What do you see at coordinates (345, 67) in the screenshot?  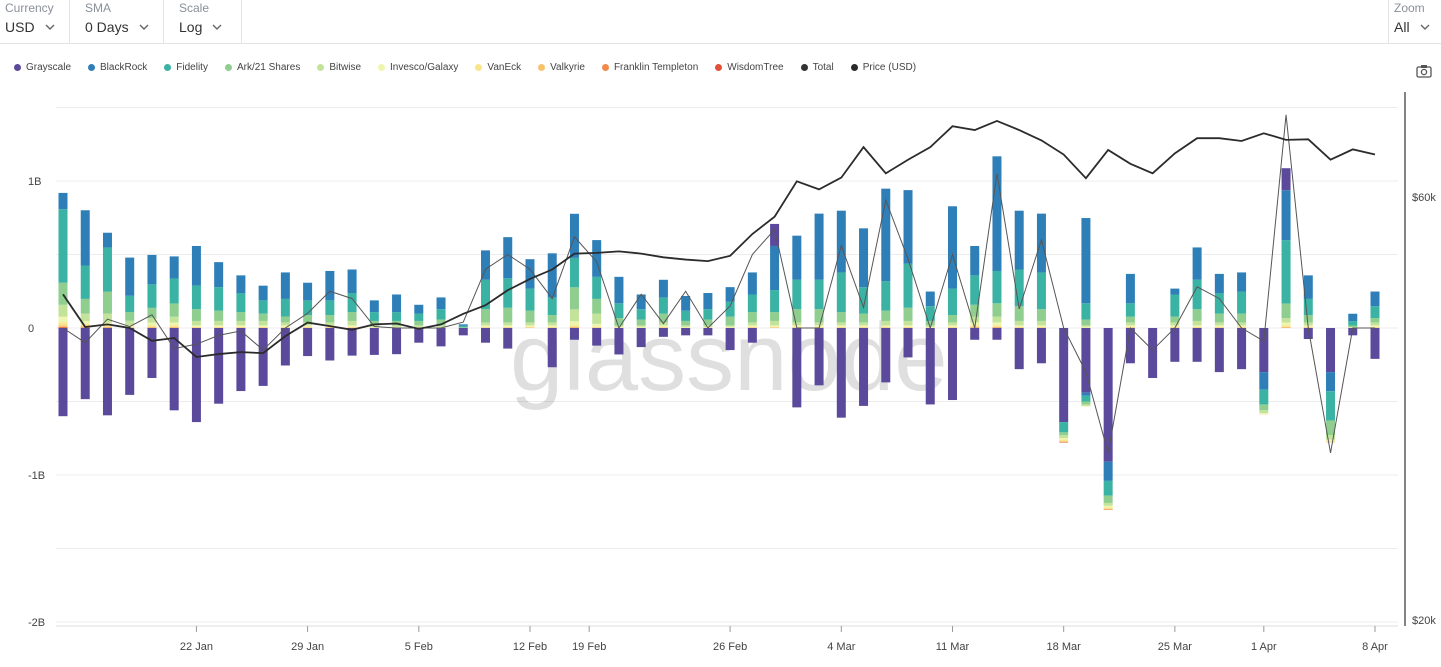 I see `legend-label: Bitwise` at bounding box center [345, 67].